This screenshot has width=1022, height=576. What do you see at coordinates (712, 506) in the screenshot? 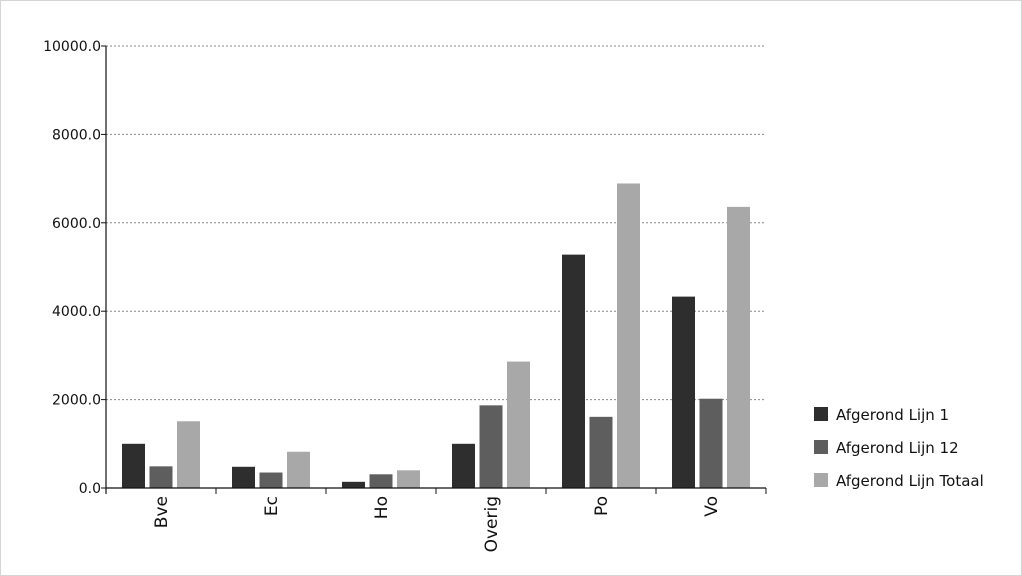
I see `x-tick-label-vo: Vo` at bounding box center [712, 506].